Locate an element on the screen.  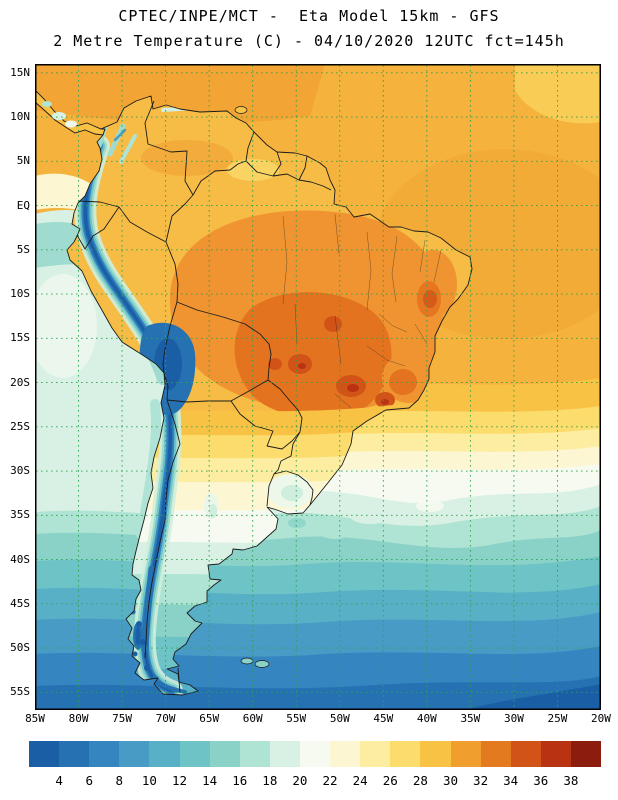
lon-label: 75W is located at coordinates (122, 718).